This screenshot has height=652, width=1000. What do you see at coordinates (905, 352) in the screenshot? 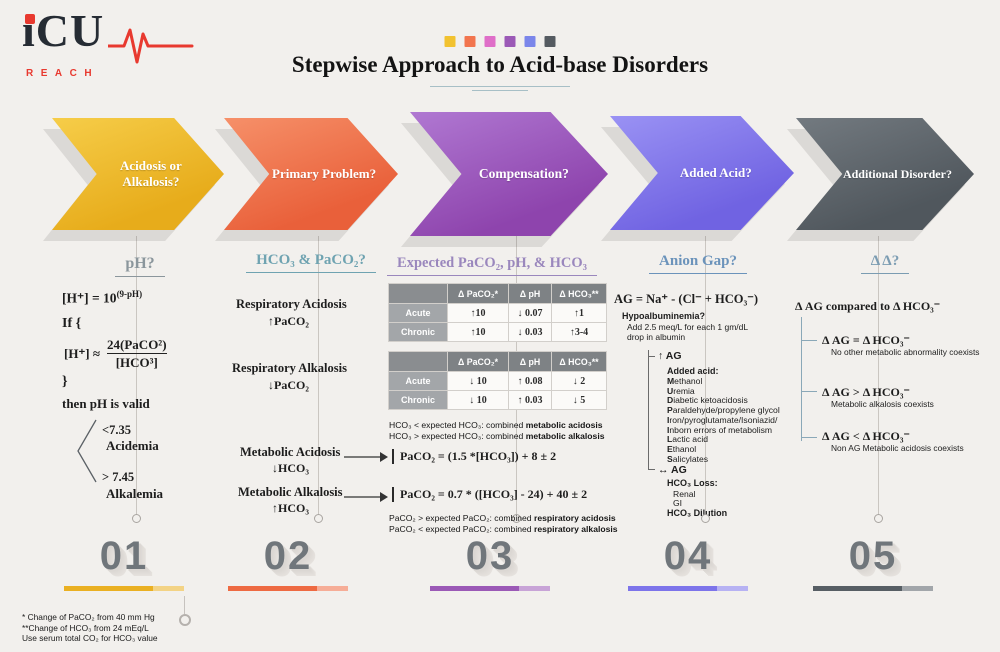
I see `delta-equal-desc: No other metabolic abnormality coexists` at bounding box center [905, 352].